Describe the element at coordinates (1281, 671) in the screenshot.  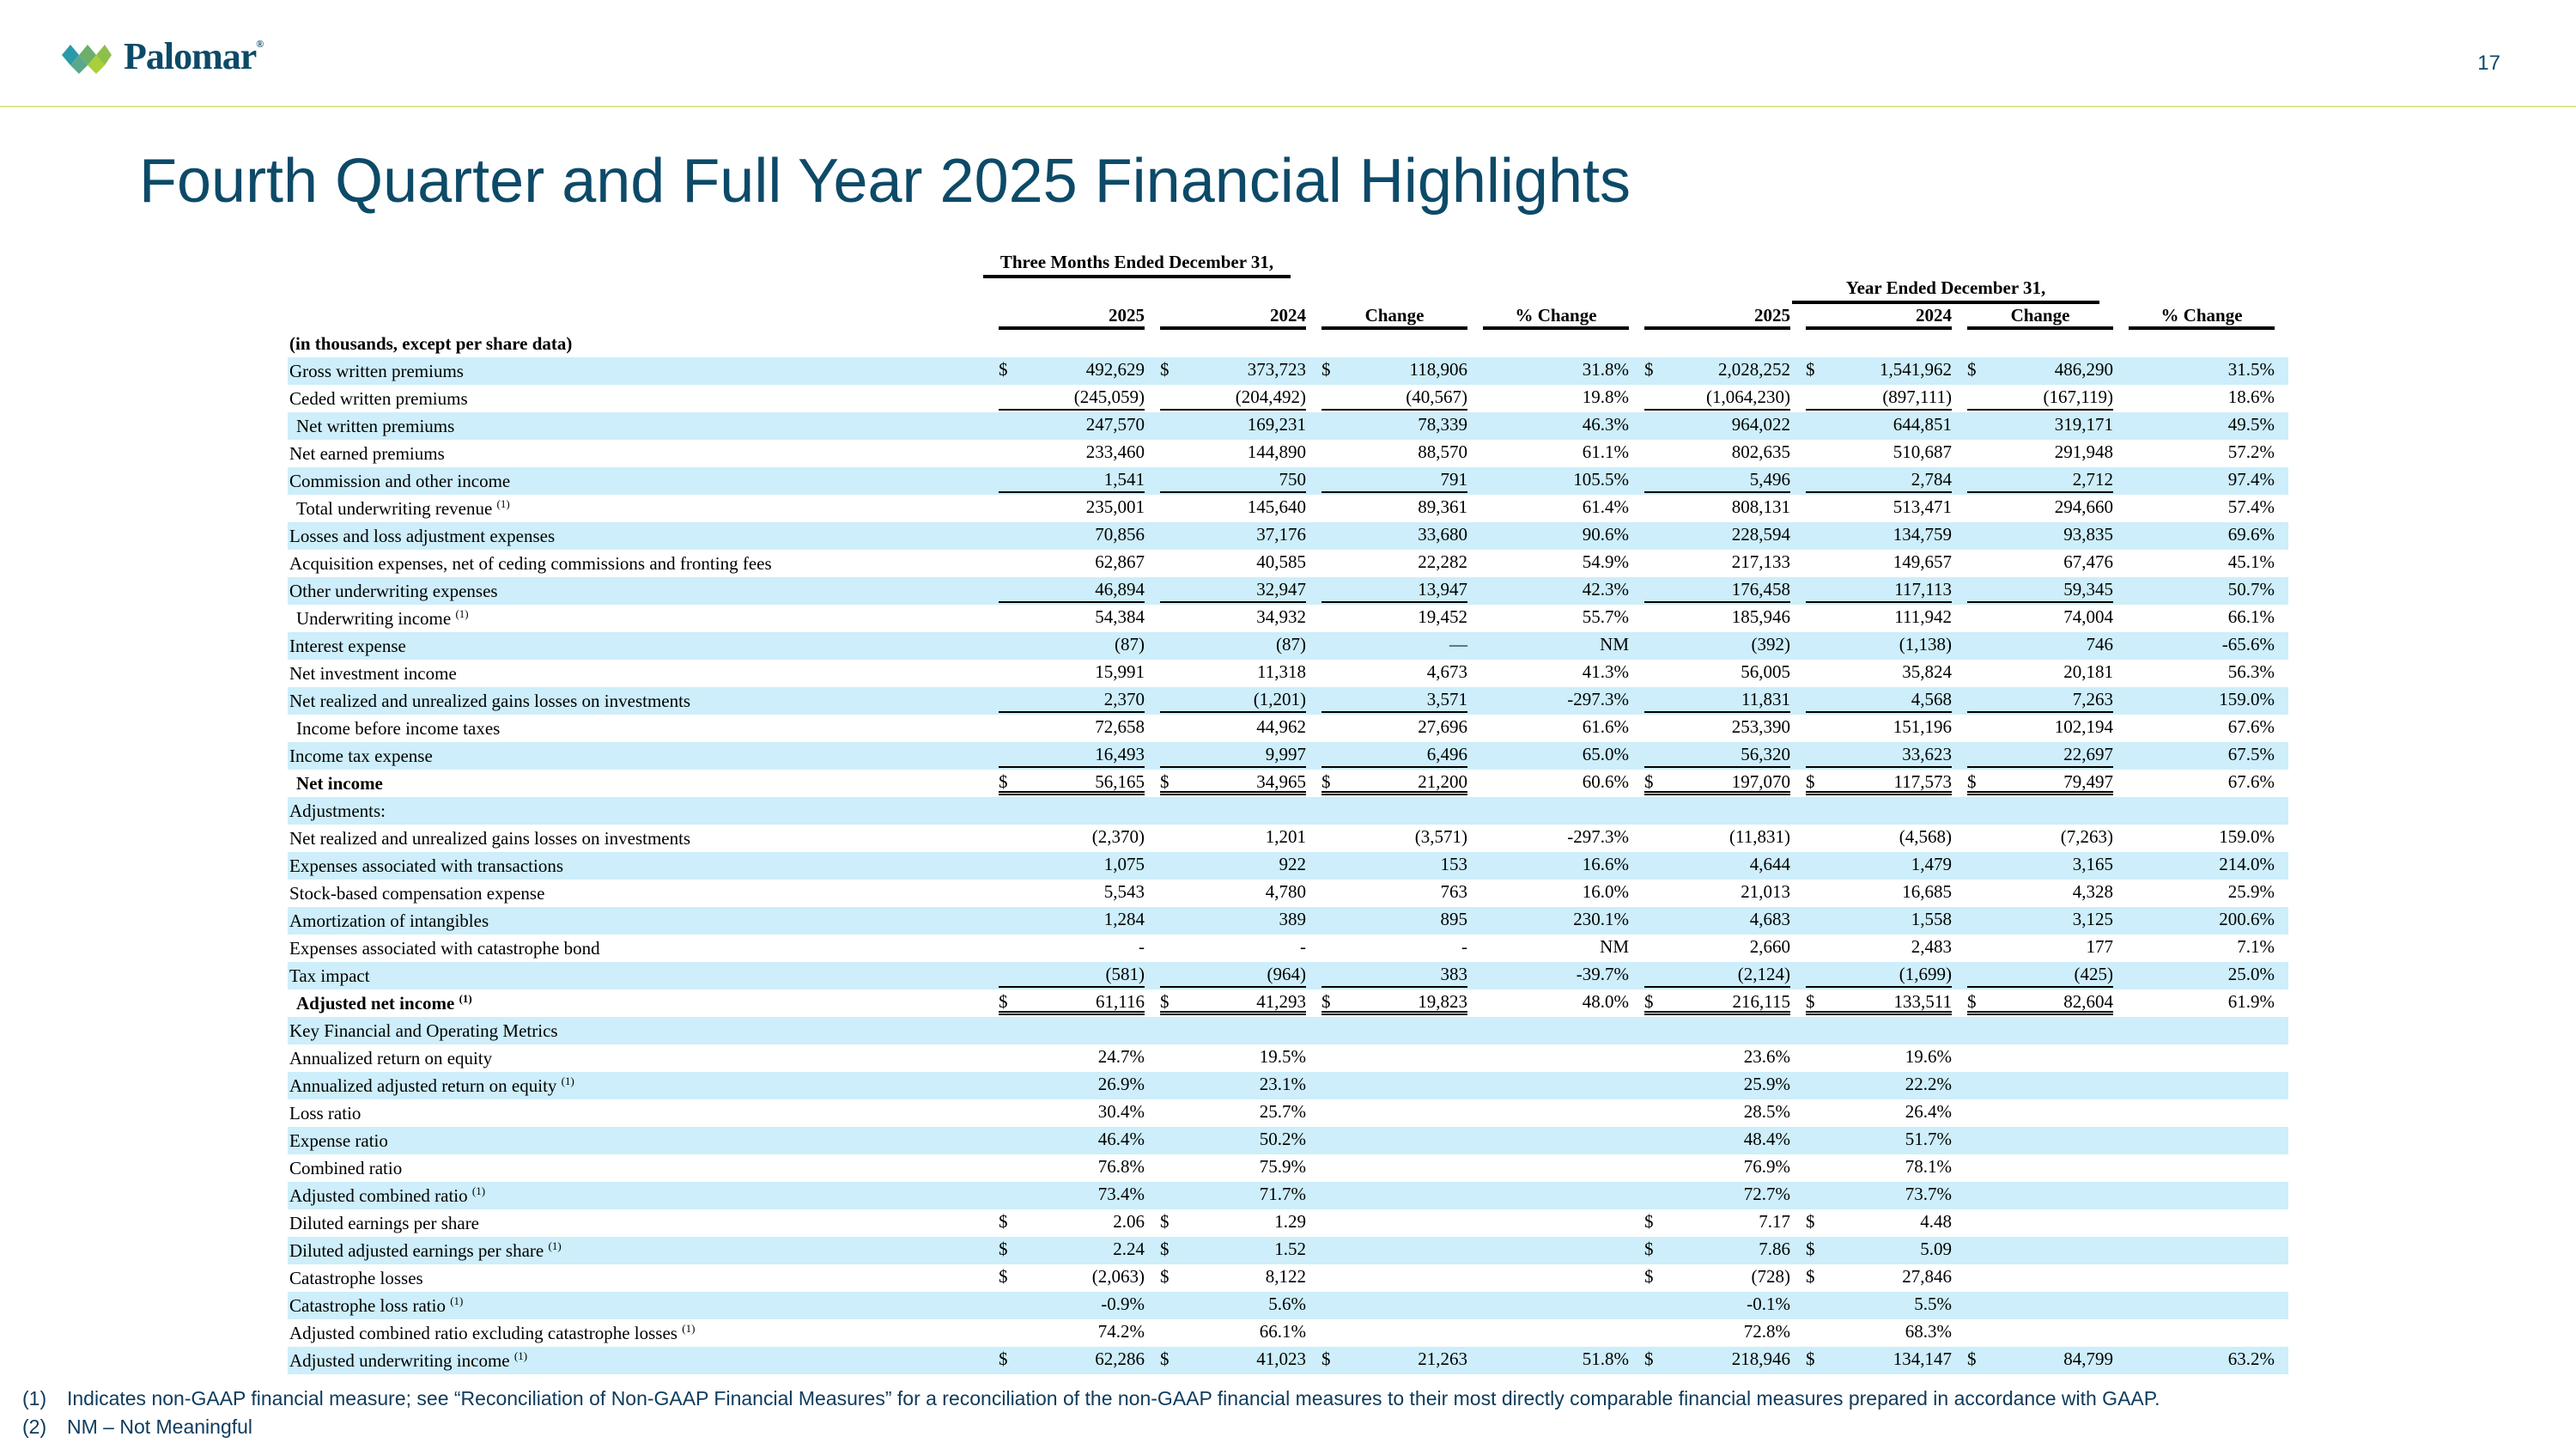
I see `cell-number: 11,318` at that location.